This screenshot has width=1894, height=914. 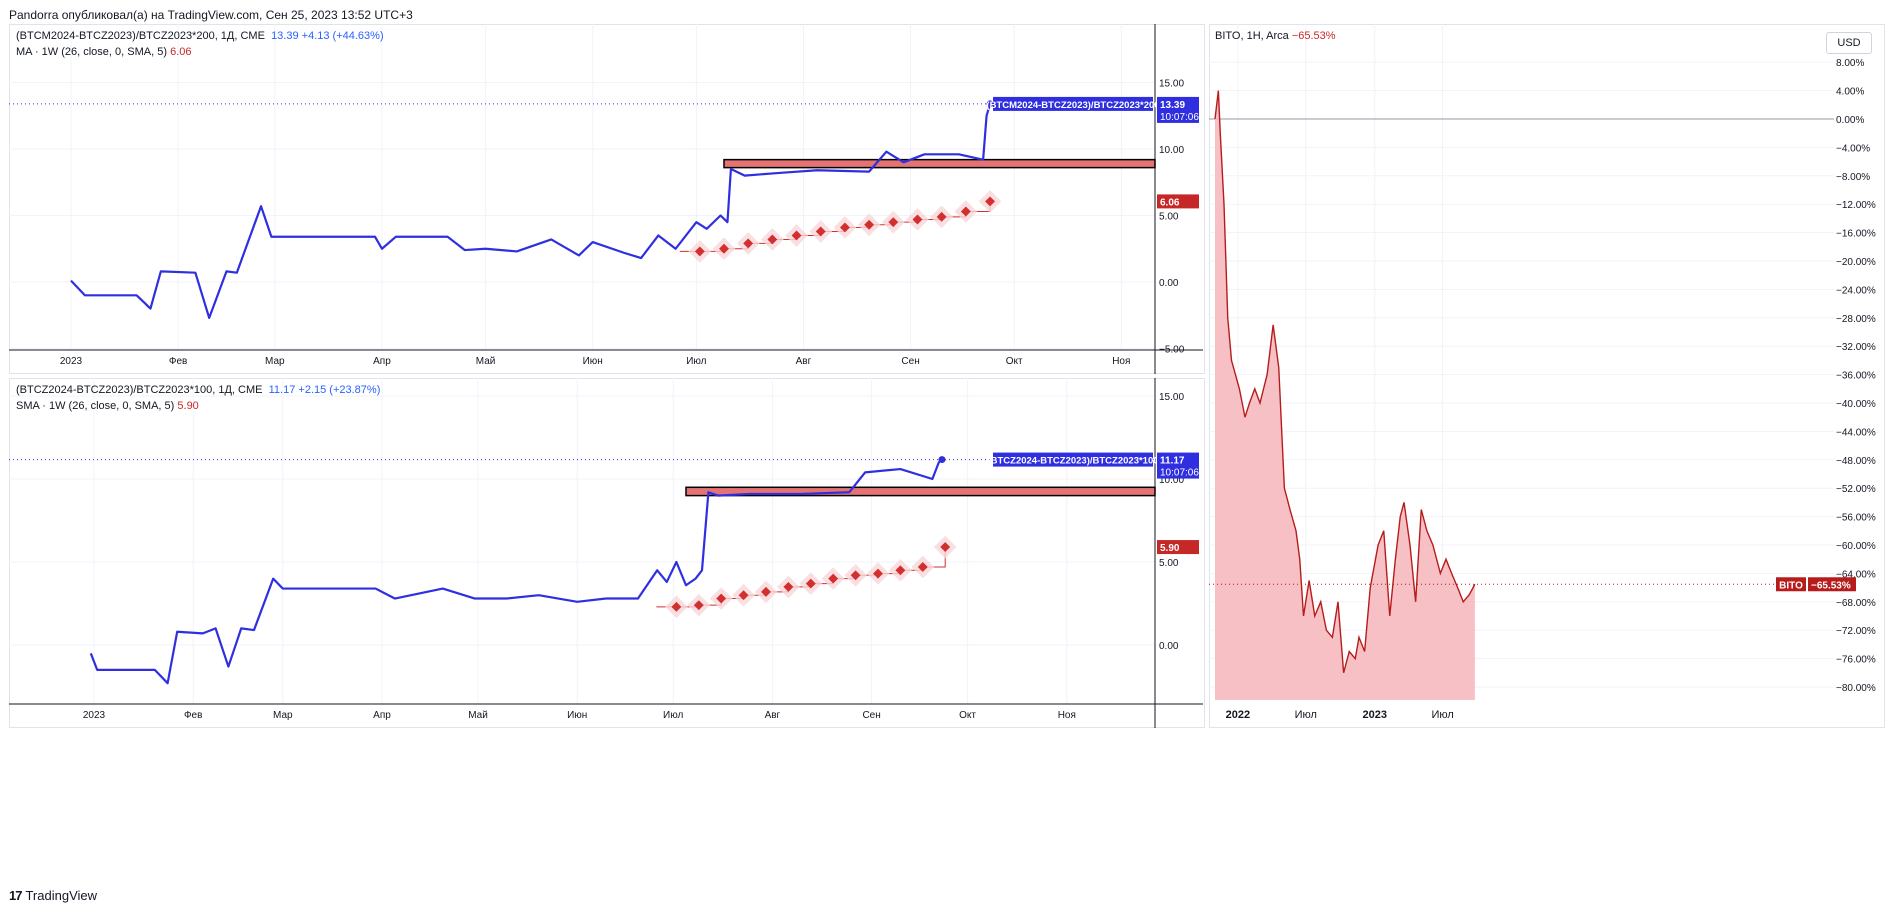 What do you see at coordinates (1856, 574) in the screenshot?
I see `y-tick-label: −64.00%` at bounding box center [1856, 574].